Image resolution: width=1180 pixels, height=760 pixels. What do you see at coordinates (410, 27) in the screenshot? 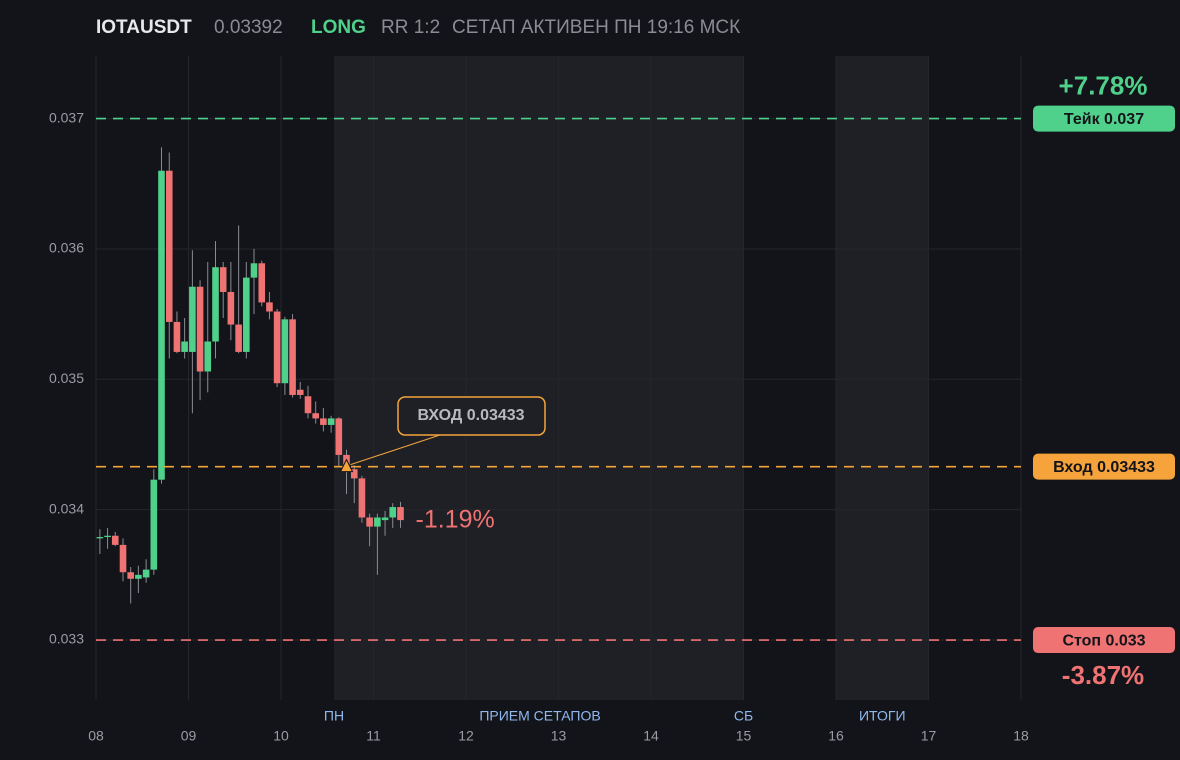
I see `risk-reward: RR 1:2` at bounding box center [410, 27].